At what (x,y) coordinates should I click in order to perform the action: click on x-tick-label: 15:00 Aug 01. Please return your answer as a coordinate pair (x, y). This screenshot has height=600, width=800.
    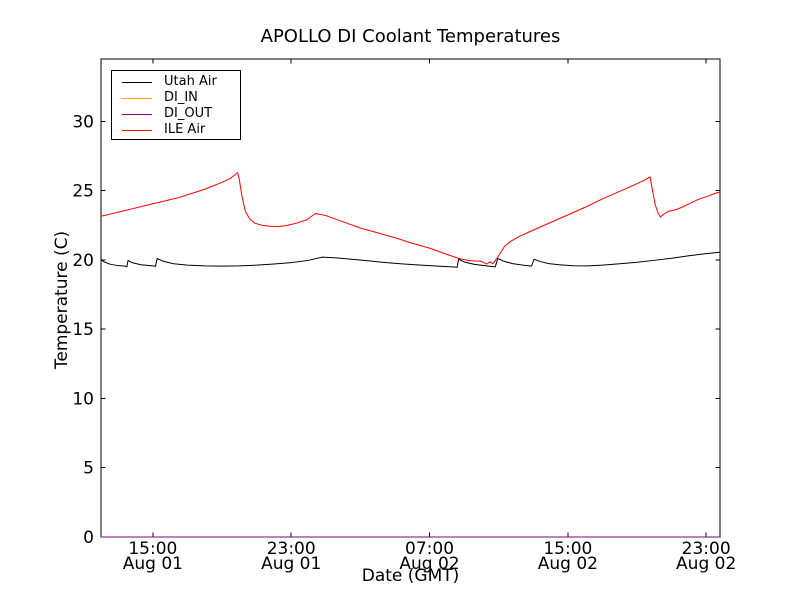
    Looking at the image, I should click on (153, 556).